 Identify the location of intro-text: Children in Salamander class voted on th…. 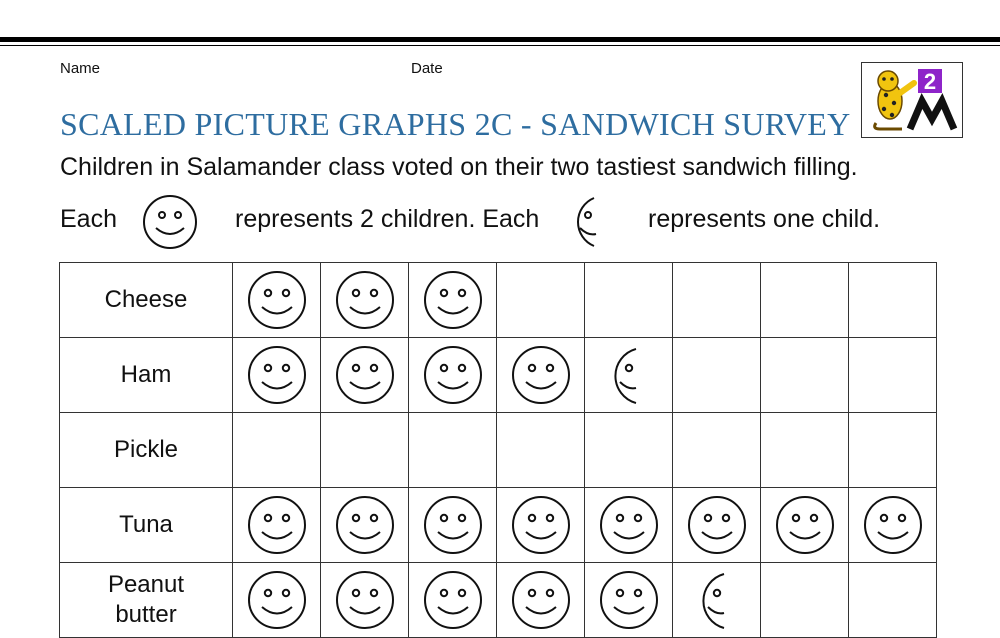
(459, 167).